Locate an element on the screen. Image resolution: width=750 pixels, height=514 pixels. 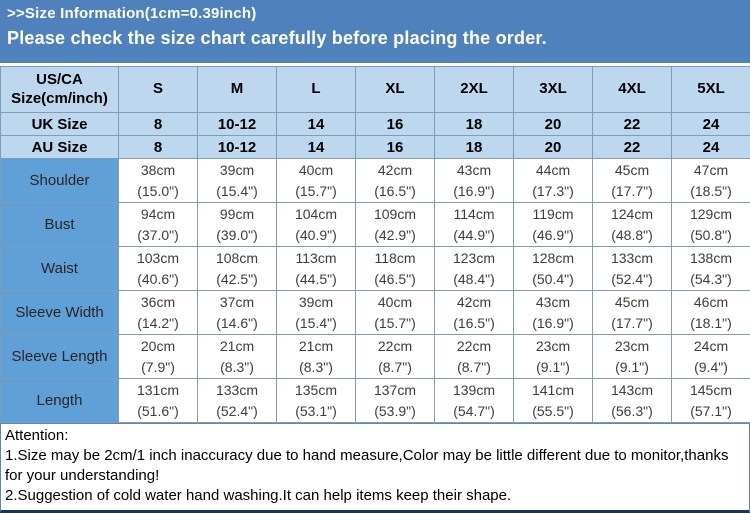
measure-inch: (57.1") is located at coordinates (711, 410).